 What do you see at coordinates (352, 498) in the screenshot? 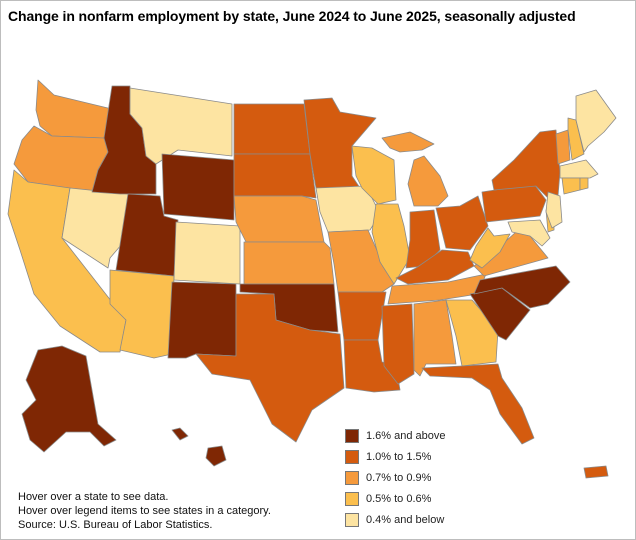
I see `legend-swatch-cat4` at bounding box center [352, 498].